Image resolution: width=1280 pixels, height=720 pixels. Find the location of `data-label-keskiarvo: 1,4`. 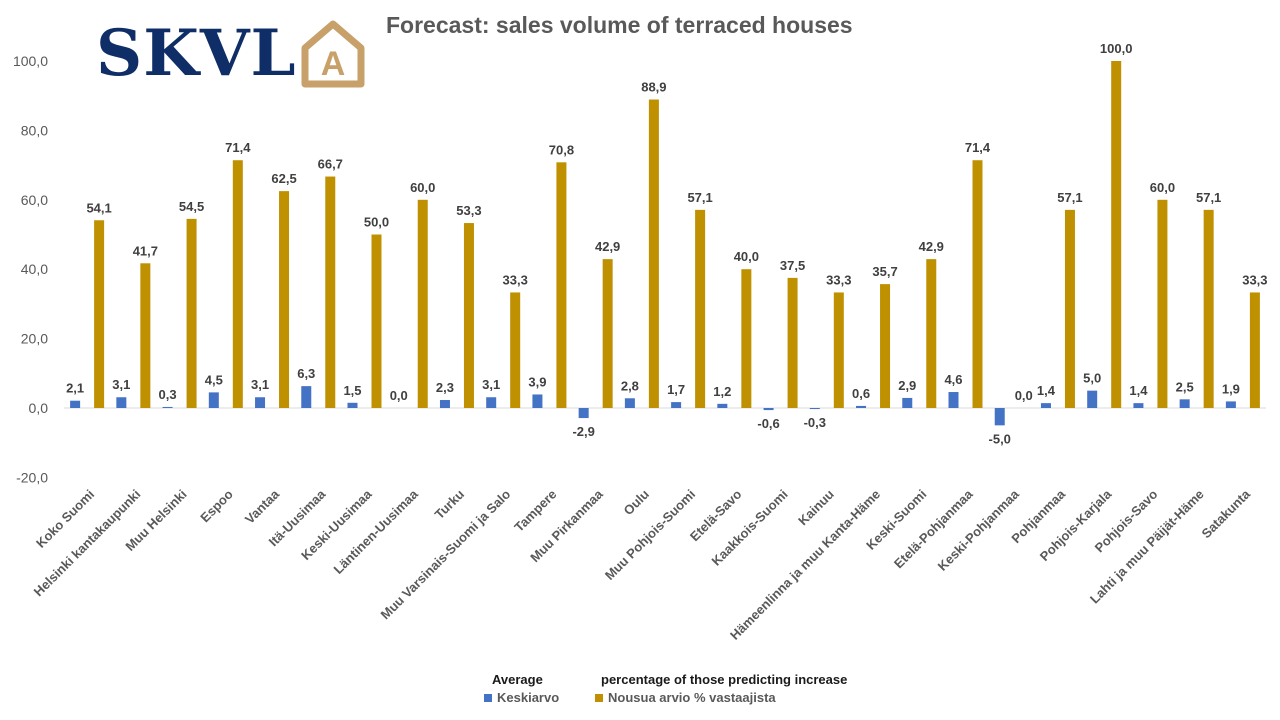

data-label-keskiarvo: 1,4 is located at coordinates (1138, 390).